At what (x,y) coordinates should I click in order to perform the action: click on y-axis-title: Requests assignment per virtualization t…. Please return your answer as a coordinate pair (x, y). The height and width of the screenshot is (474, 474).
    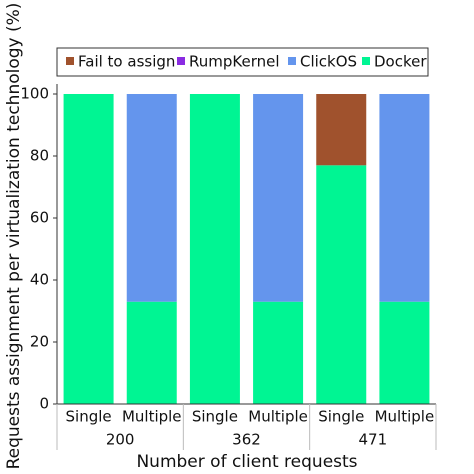
    Looking at the image, I should click on (14, 236).